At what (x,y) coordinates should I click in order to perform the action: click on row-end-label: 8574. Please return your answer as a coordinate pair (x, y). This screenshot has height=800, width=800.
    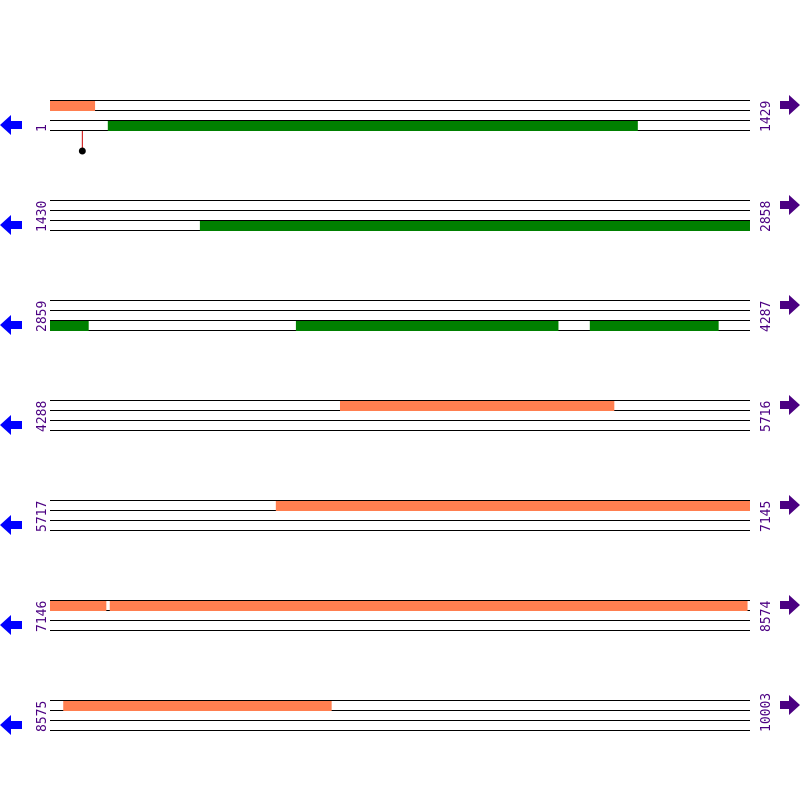
    Looking at the image, I should click on (766, 616).